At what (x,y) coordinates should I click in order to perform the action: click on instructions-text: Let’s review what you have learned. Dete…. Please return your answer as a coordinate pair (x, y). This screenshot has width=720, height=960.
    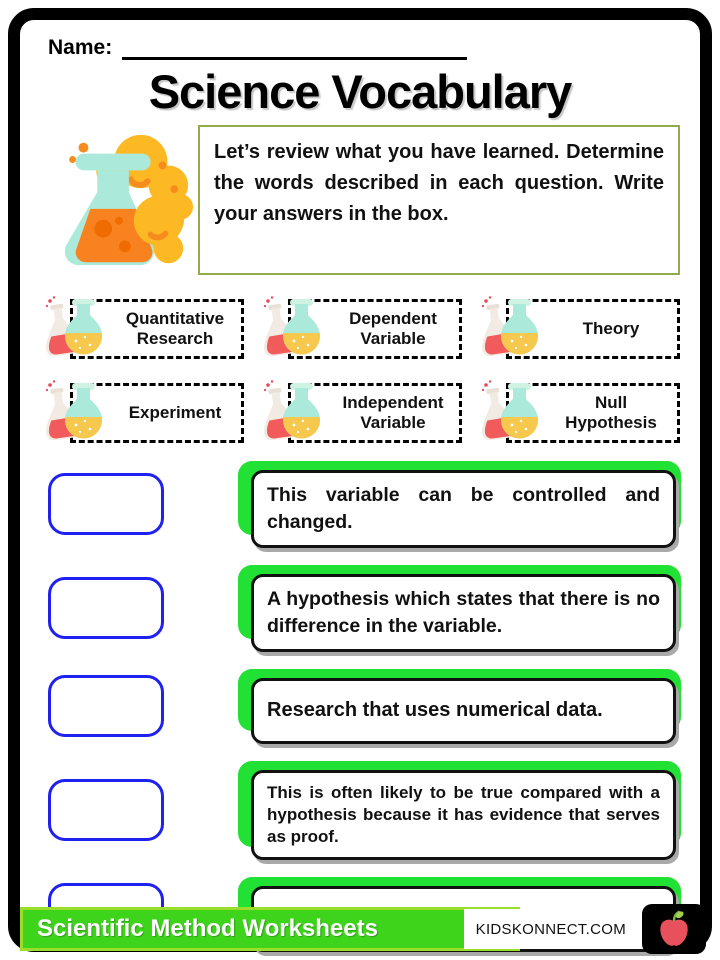
    Looking at the image, I should click on (439, 200).